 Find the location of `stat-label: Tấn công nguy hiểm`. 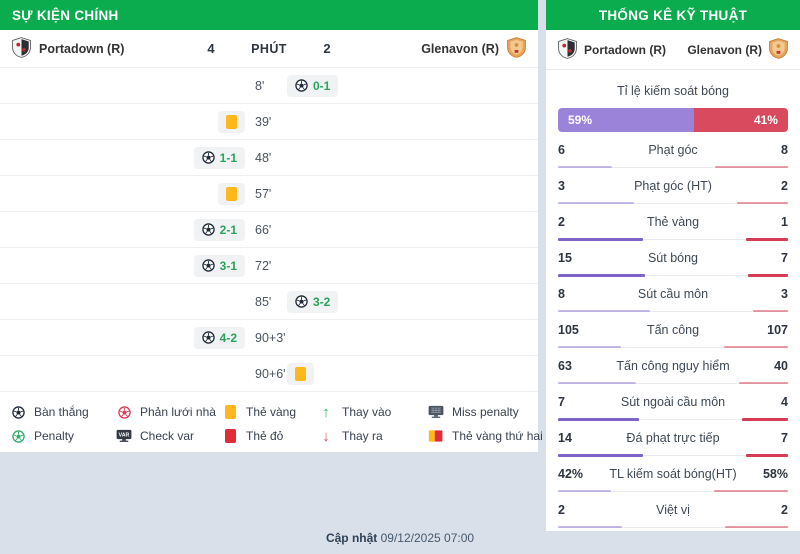

stat-label: Tấn công nguy hiểm is located at coordinates (673, 366).